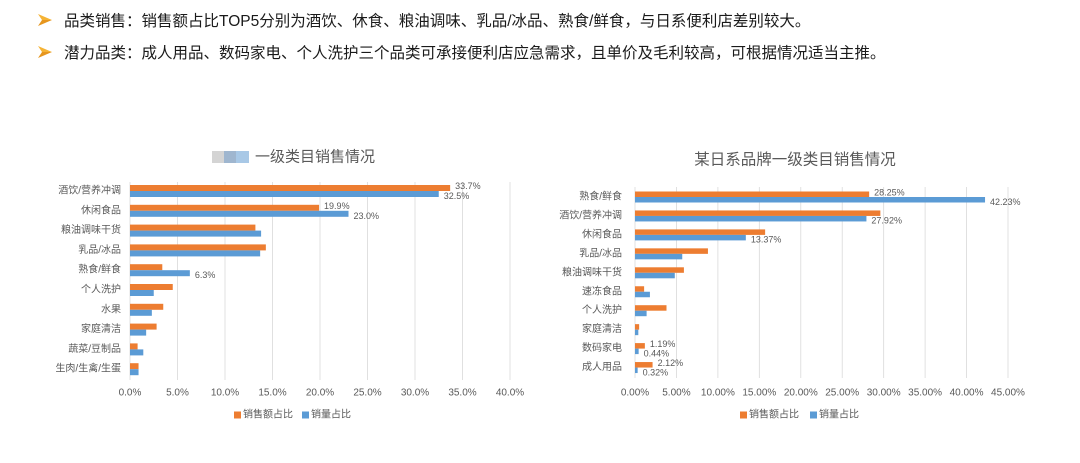 The image size is (1080, 463). I want to click on data-label-sales-share: 33.7%, so click(468, 186).